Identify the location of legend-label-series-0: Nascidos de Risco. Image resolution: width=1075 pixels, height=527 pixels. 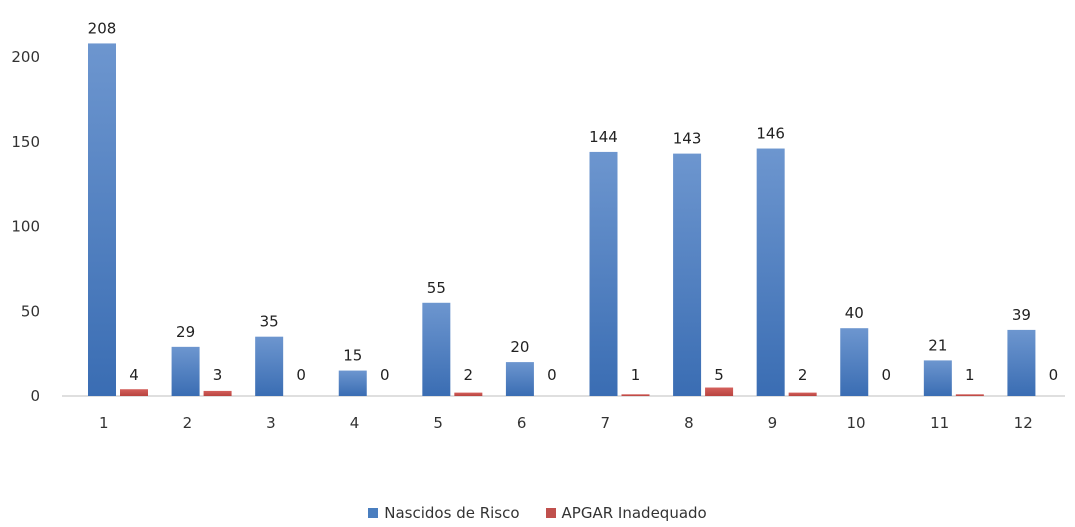
(452, 513).